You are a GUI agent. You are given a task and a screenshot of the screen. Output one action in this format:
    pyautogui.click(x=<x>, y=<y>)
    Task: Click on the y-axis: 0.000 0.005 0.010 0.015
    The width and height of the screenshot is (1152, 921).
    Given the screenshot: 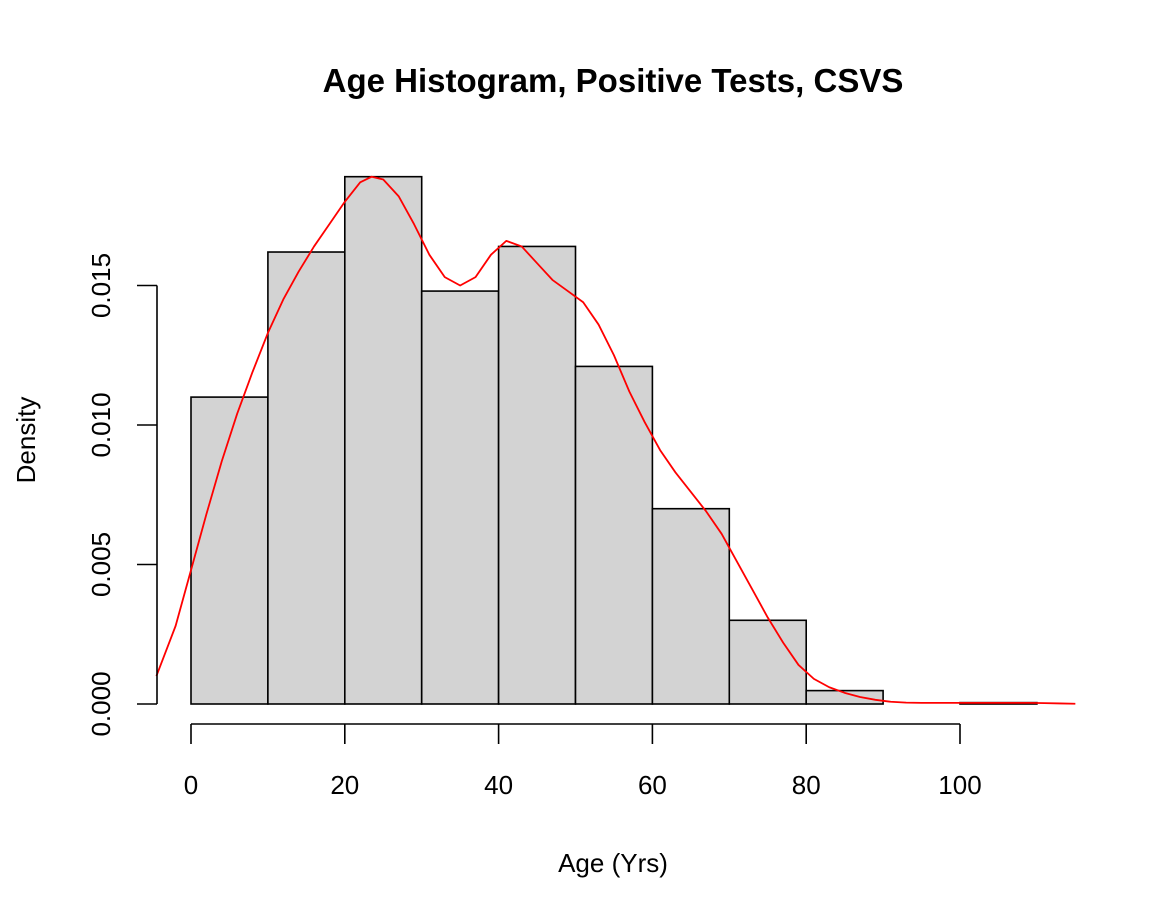 What is the action you would take?
    pyautogui.click(x=122, y=495)
    